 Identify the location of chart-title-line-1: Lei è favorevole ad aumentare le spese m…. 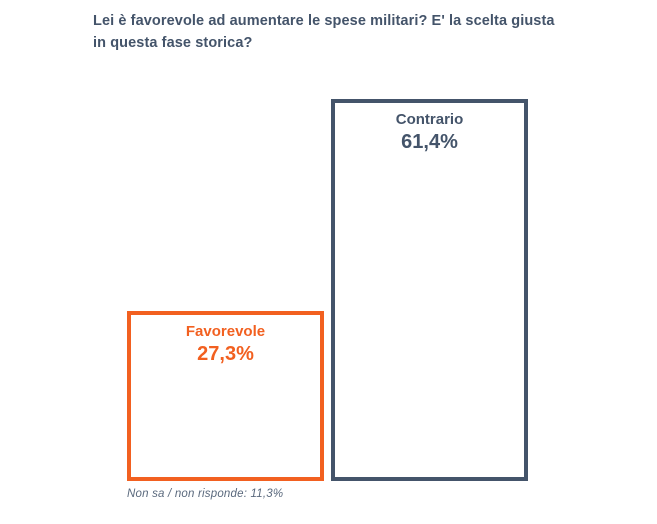
(324, 21).